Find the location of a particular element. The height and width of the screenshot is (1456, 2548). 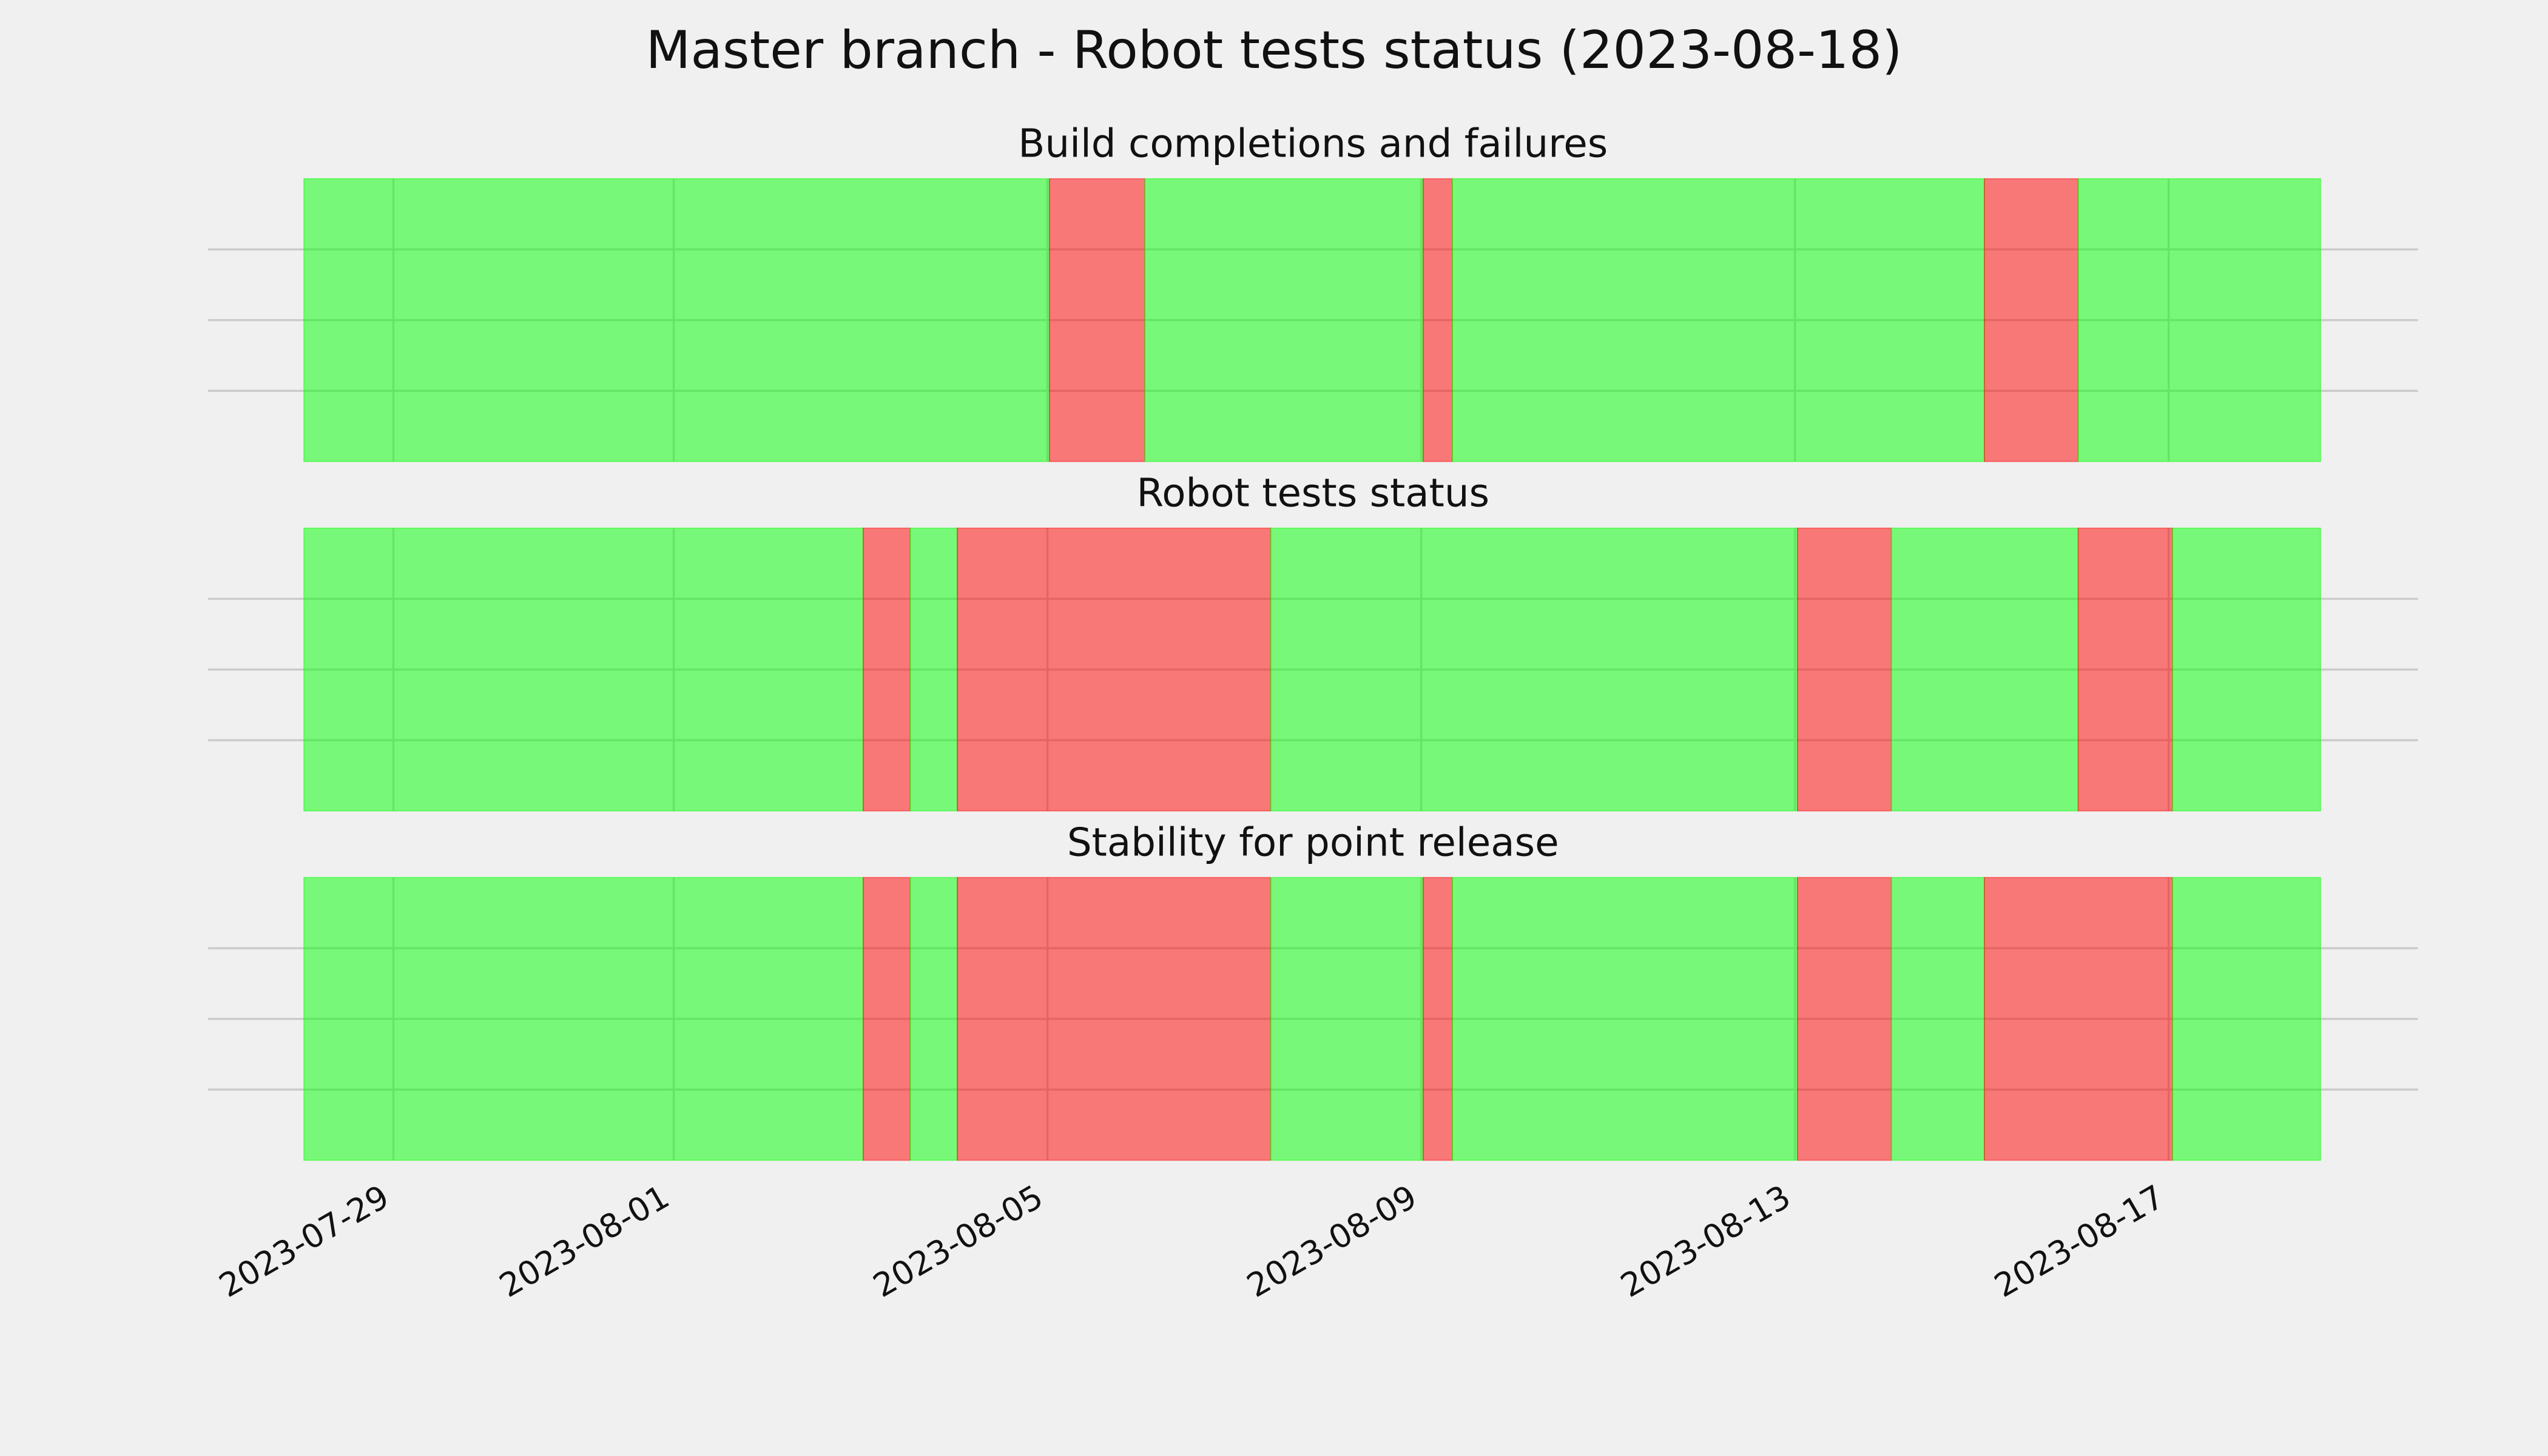

panel-title: Robot tests status is located at coordinates (1312, 493).